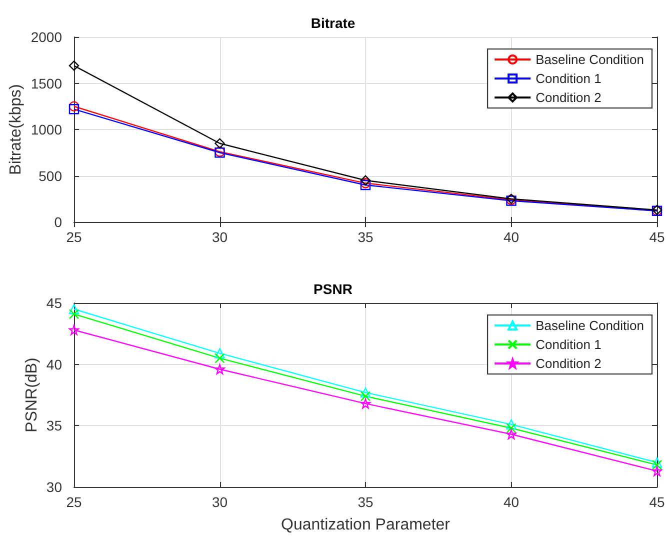 The height and width of the screenshot is (542, 666). Describe the element at coordinates (16, 129) in the screenshot. I see `y-axis-title: Bitrate(kbps)` at that location.